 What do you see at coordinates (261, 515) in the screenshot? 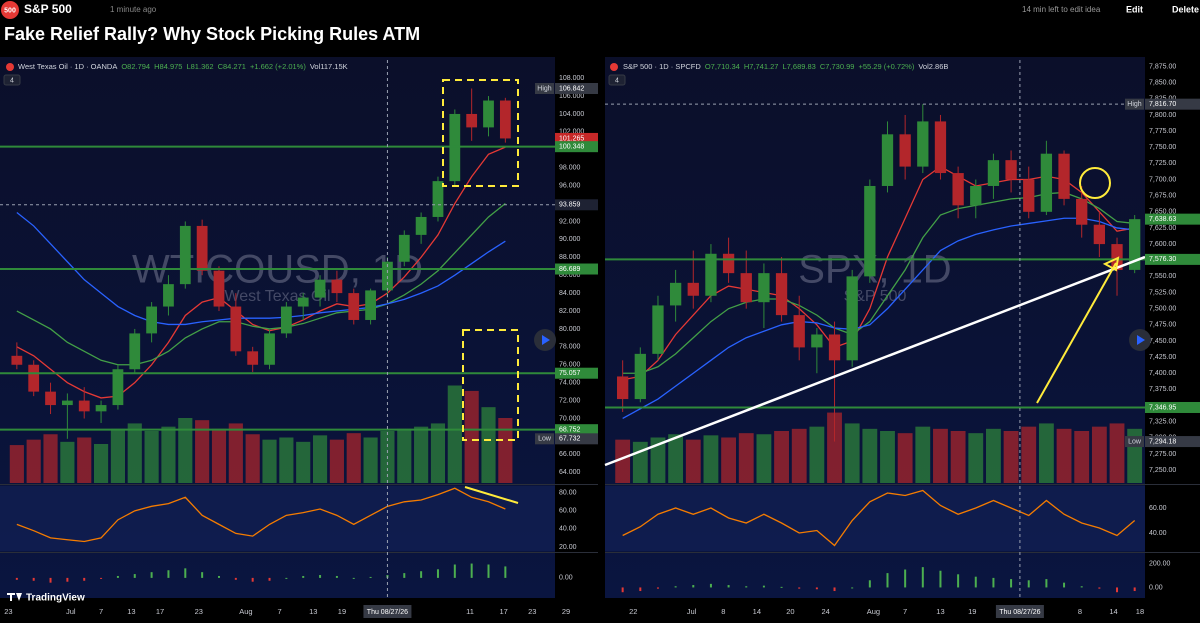
I see `rsi-line` at bounding box center [261, 515].